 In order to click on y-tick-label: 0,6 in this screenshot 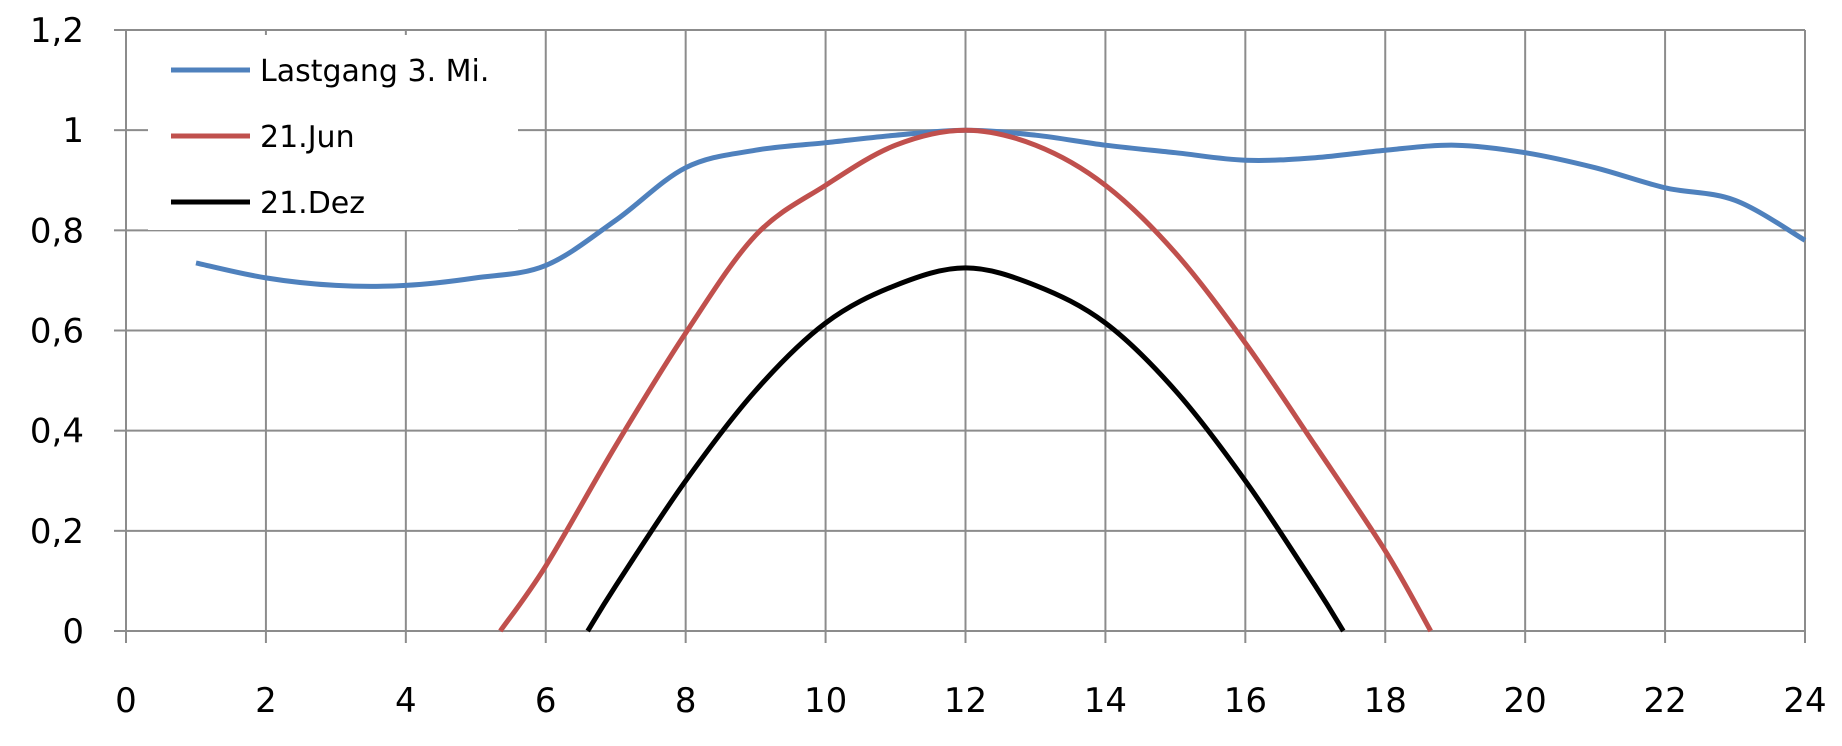, I will do `click(57, 332)`.